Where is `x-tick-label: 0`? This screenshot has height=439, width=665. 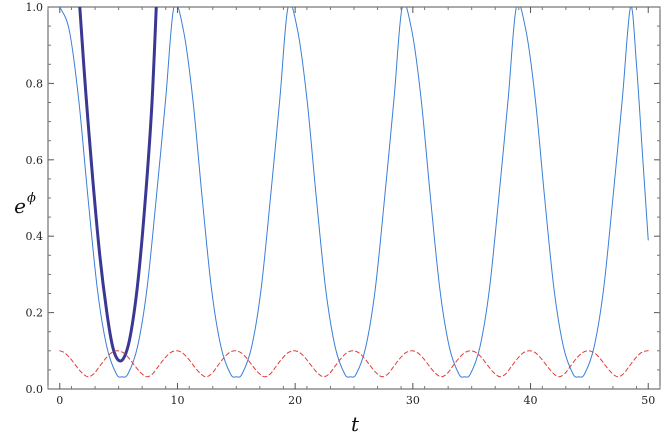 x-tick-label: 0 is located at coordinates (59, 400).